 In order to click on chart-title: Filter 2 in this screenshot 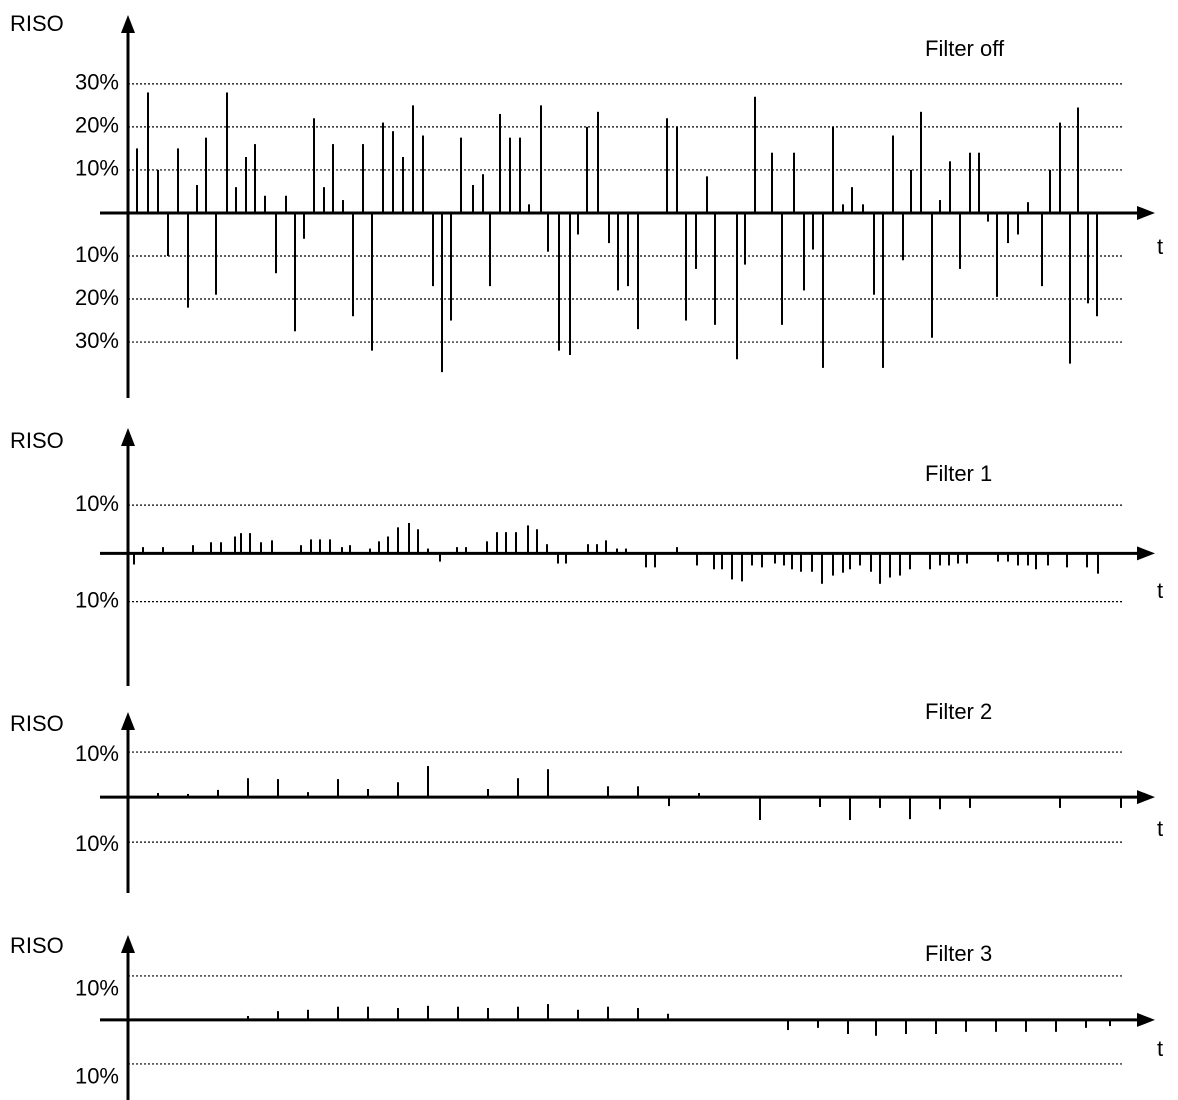, I will do `click(958, 711)`.